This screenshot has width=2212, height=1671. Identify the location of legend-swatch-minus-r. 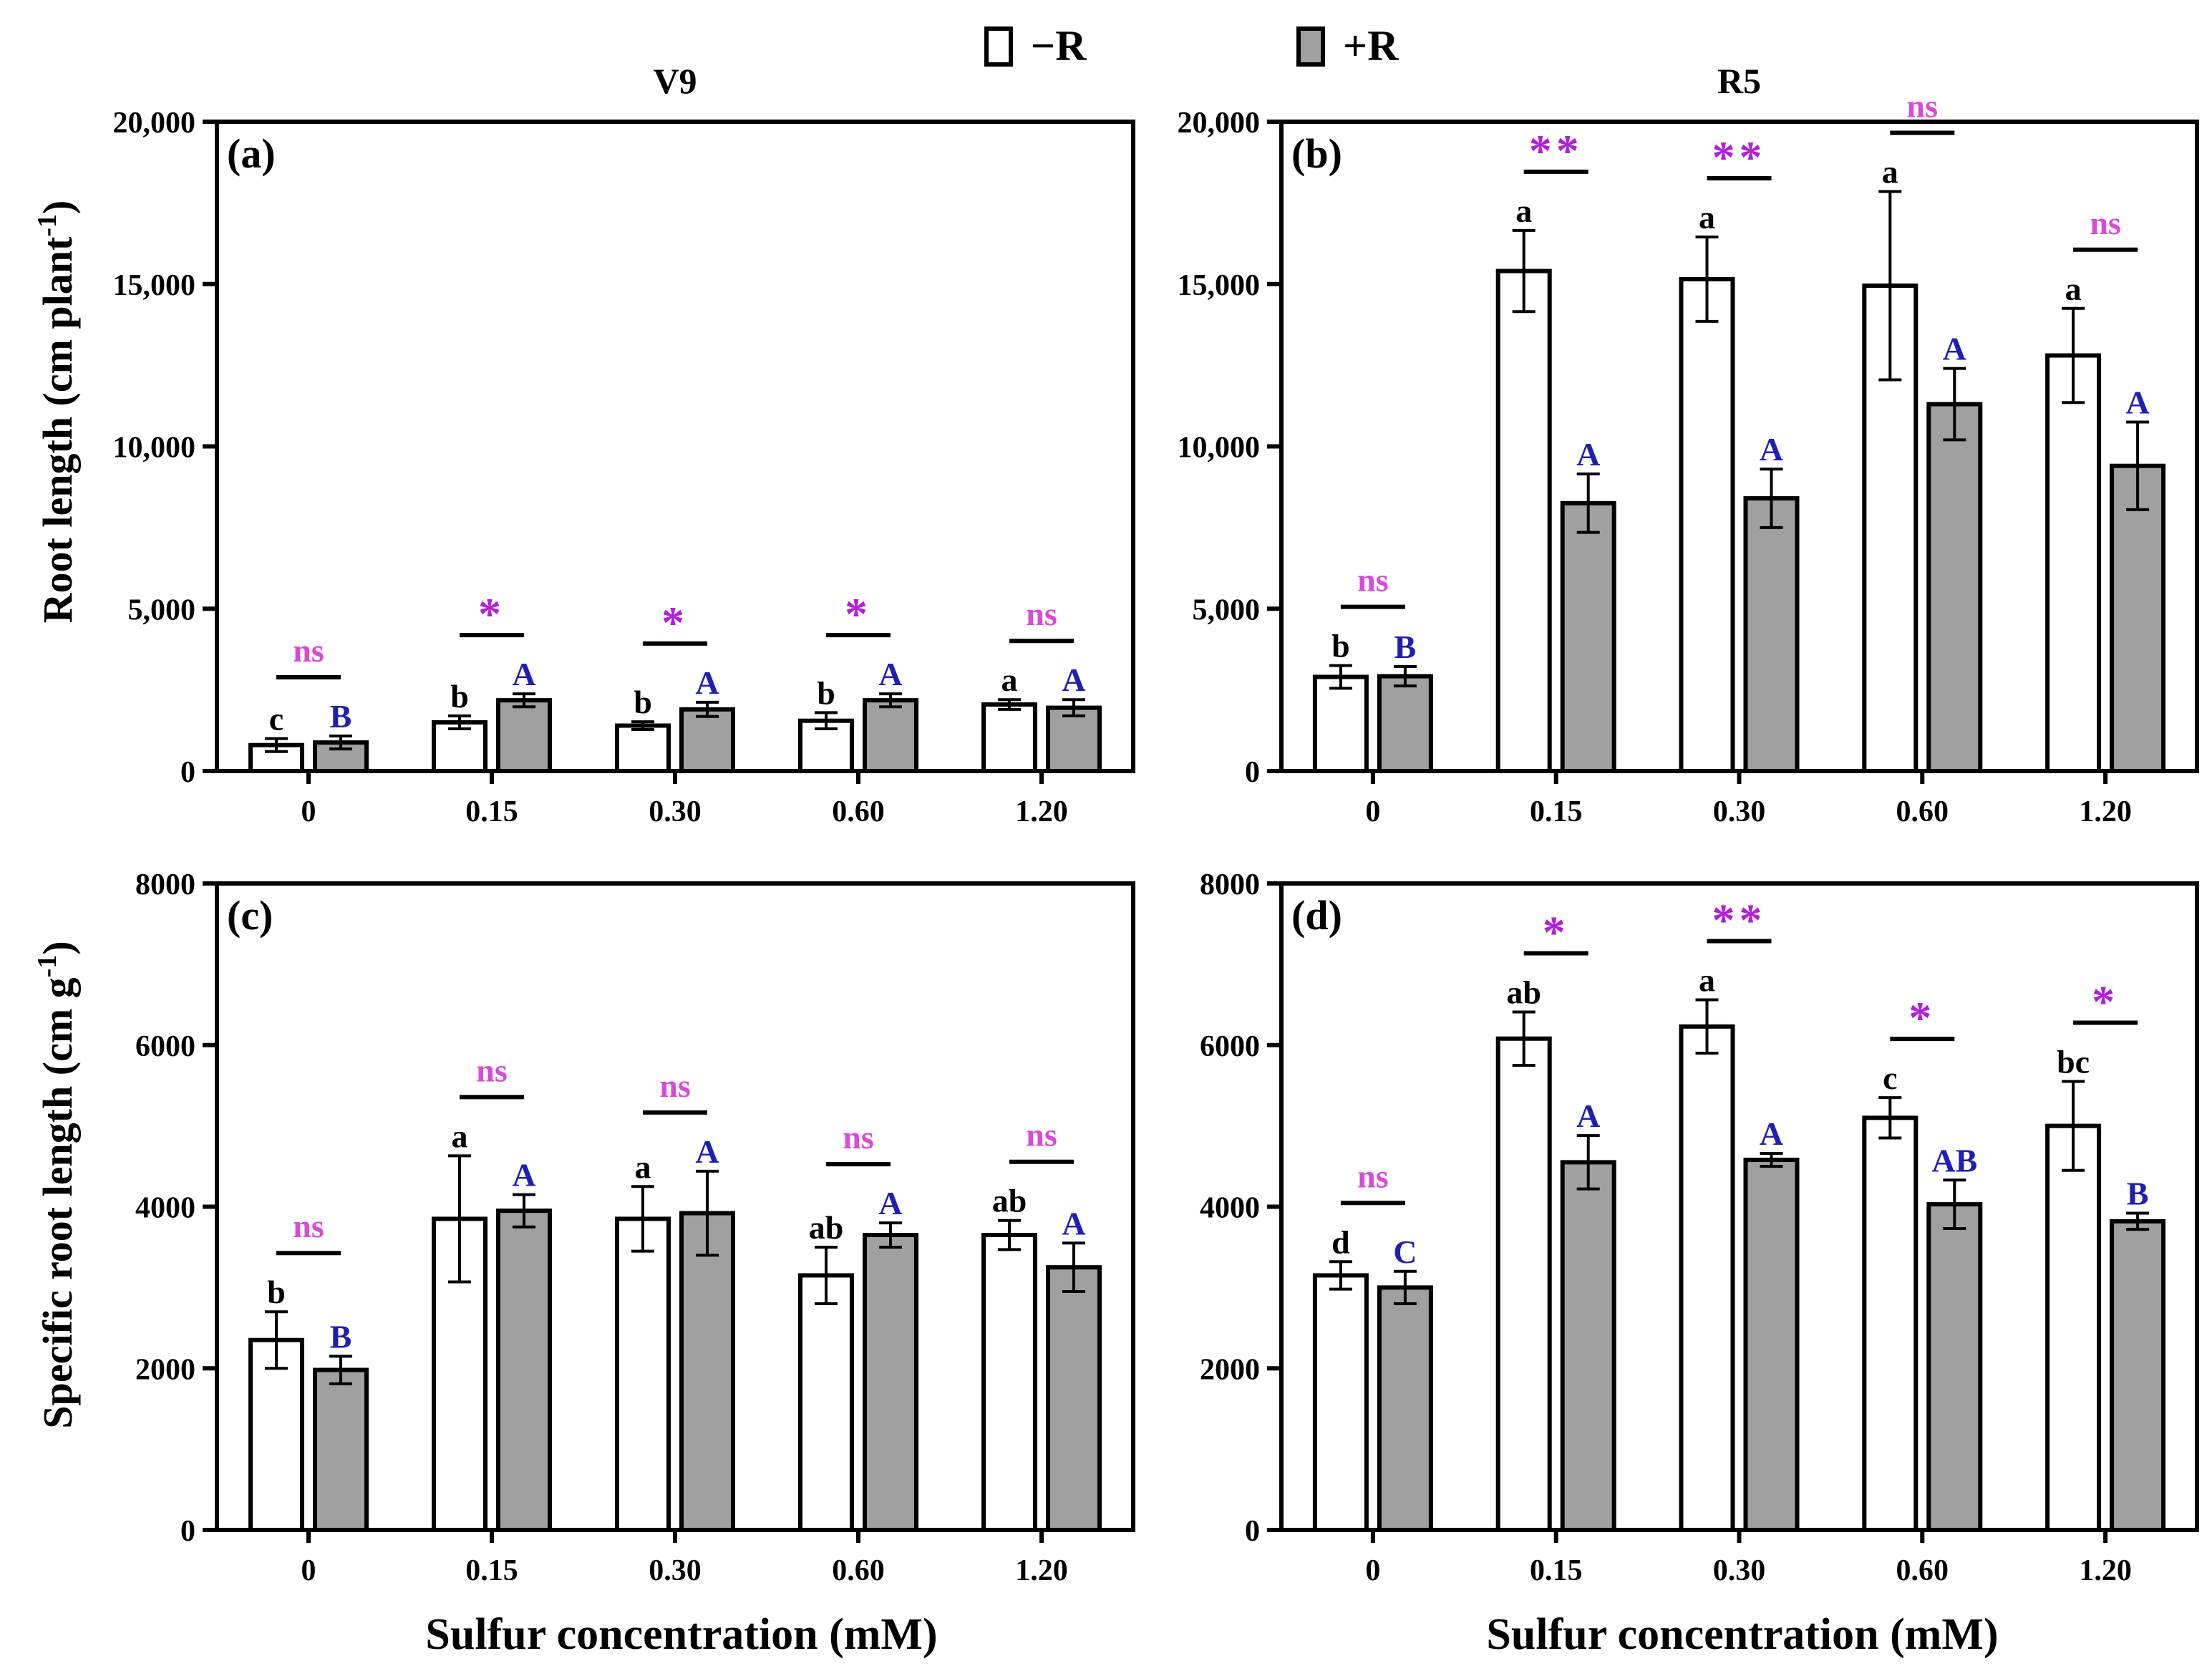
(999, 46).